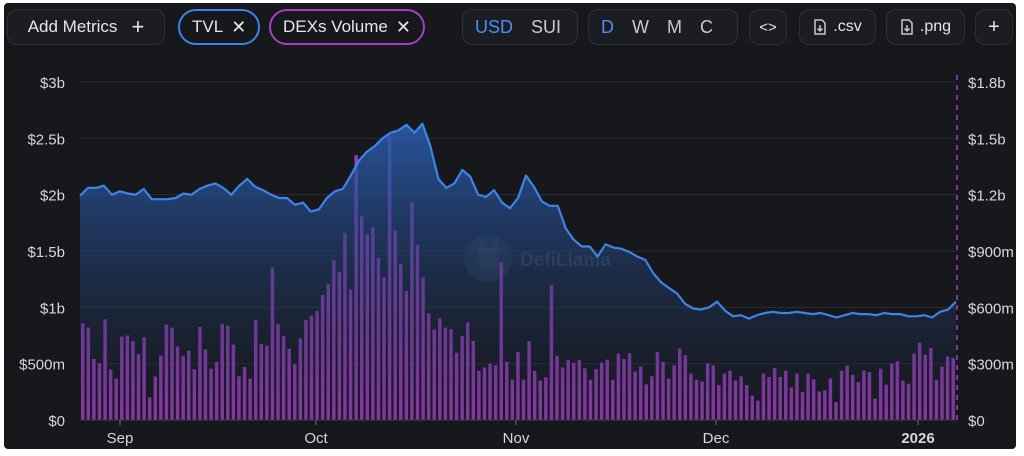 Image resolution: width=1024 pixels, height=456 pixels. Describe the element at coordinates (52, 83) in the screenshot. I see `left-axis-tick-label: $3b` at that location.